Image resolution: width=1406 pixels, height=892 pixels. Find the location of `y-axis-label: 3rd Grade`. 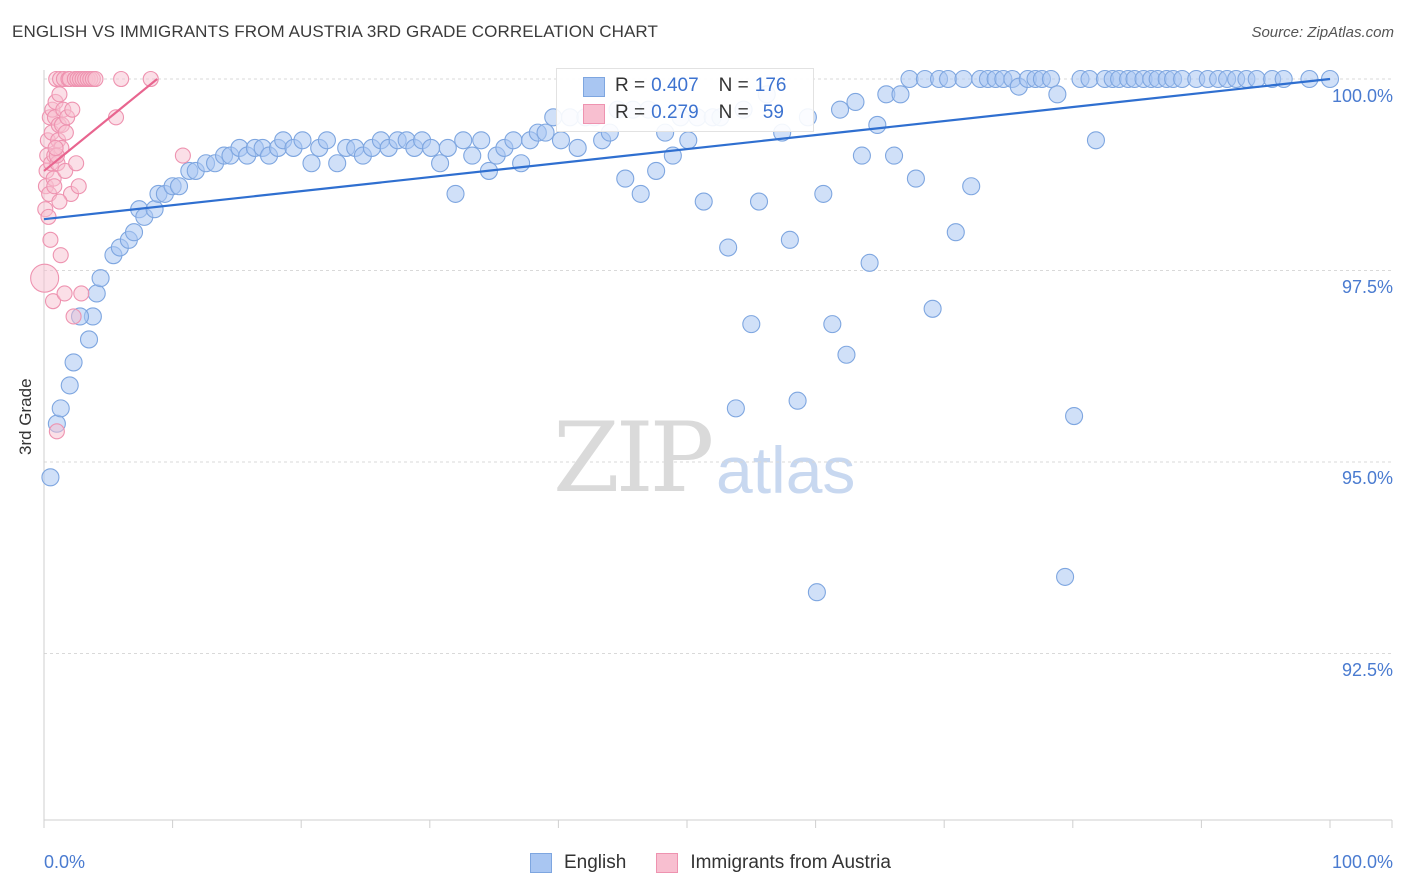

y-axis-label: 3rd Grade is located at coordinates (25, 416).